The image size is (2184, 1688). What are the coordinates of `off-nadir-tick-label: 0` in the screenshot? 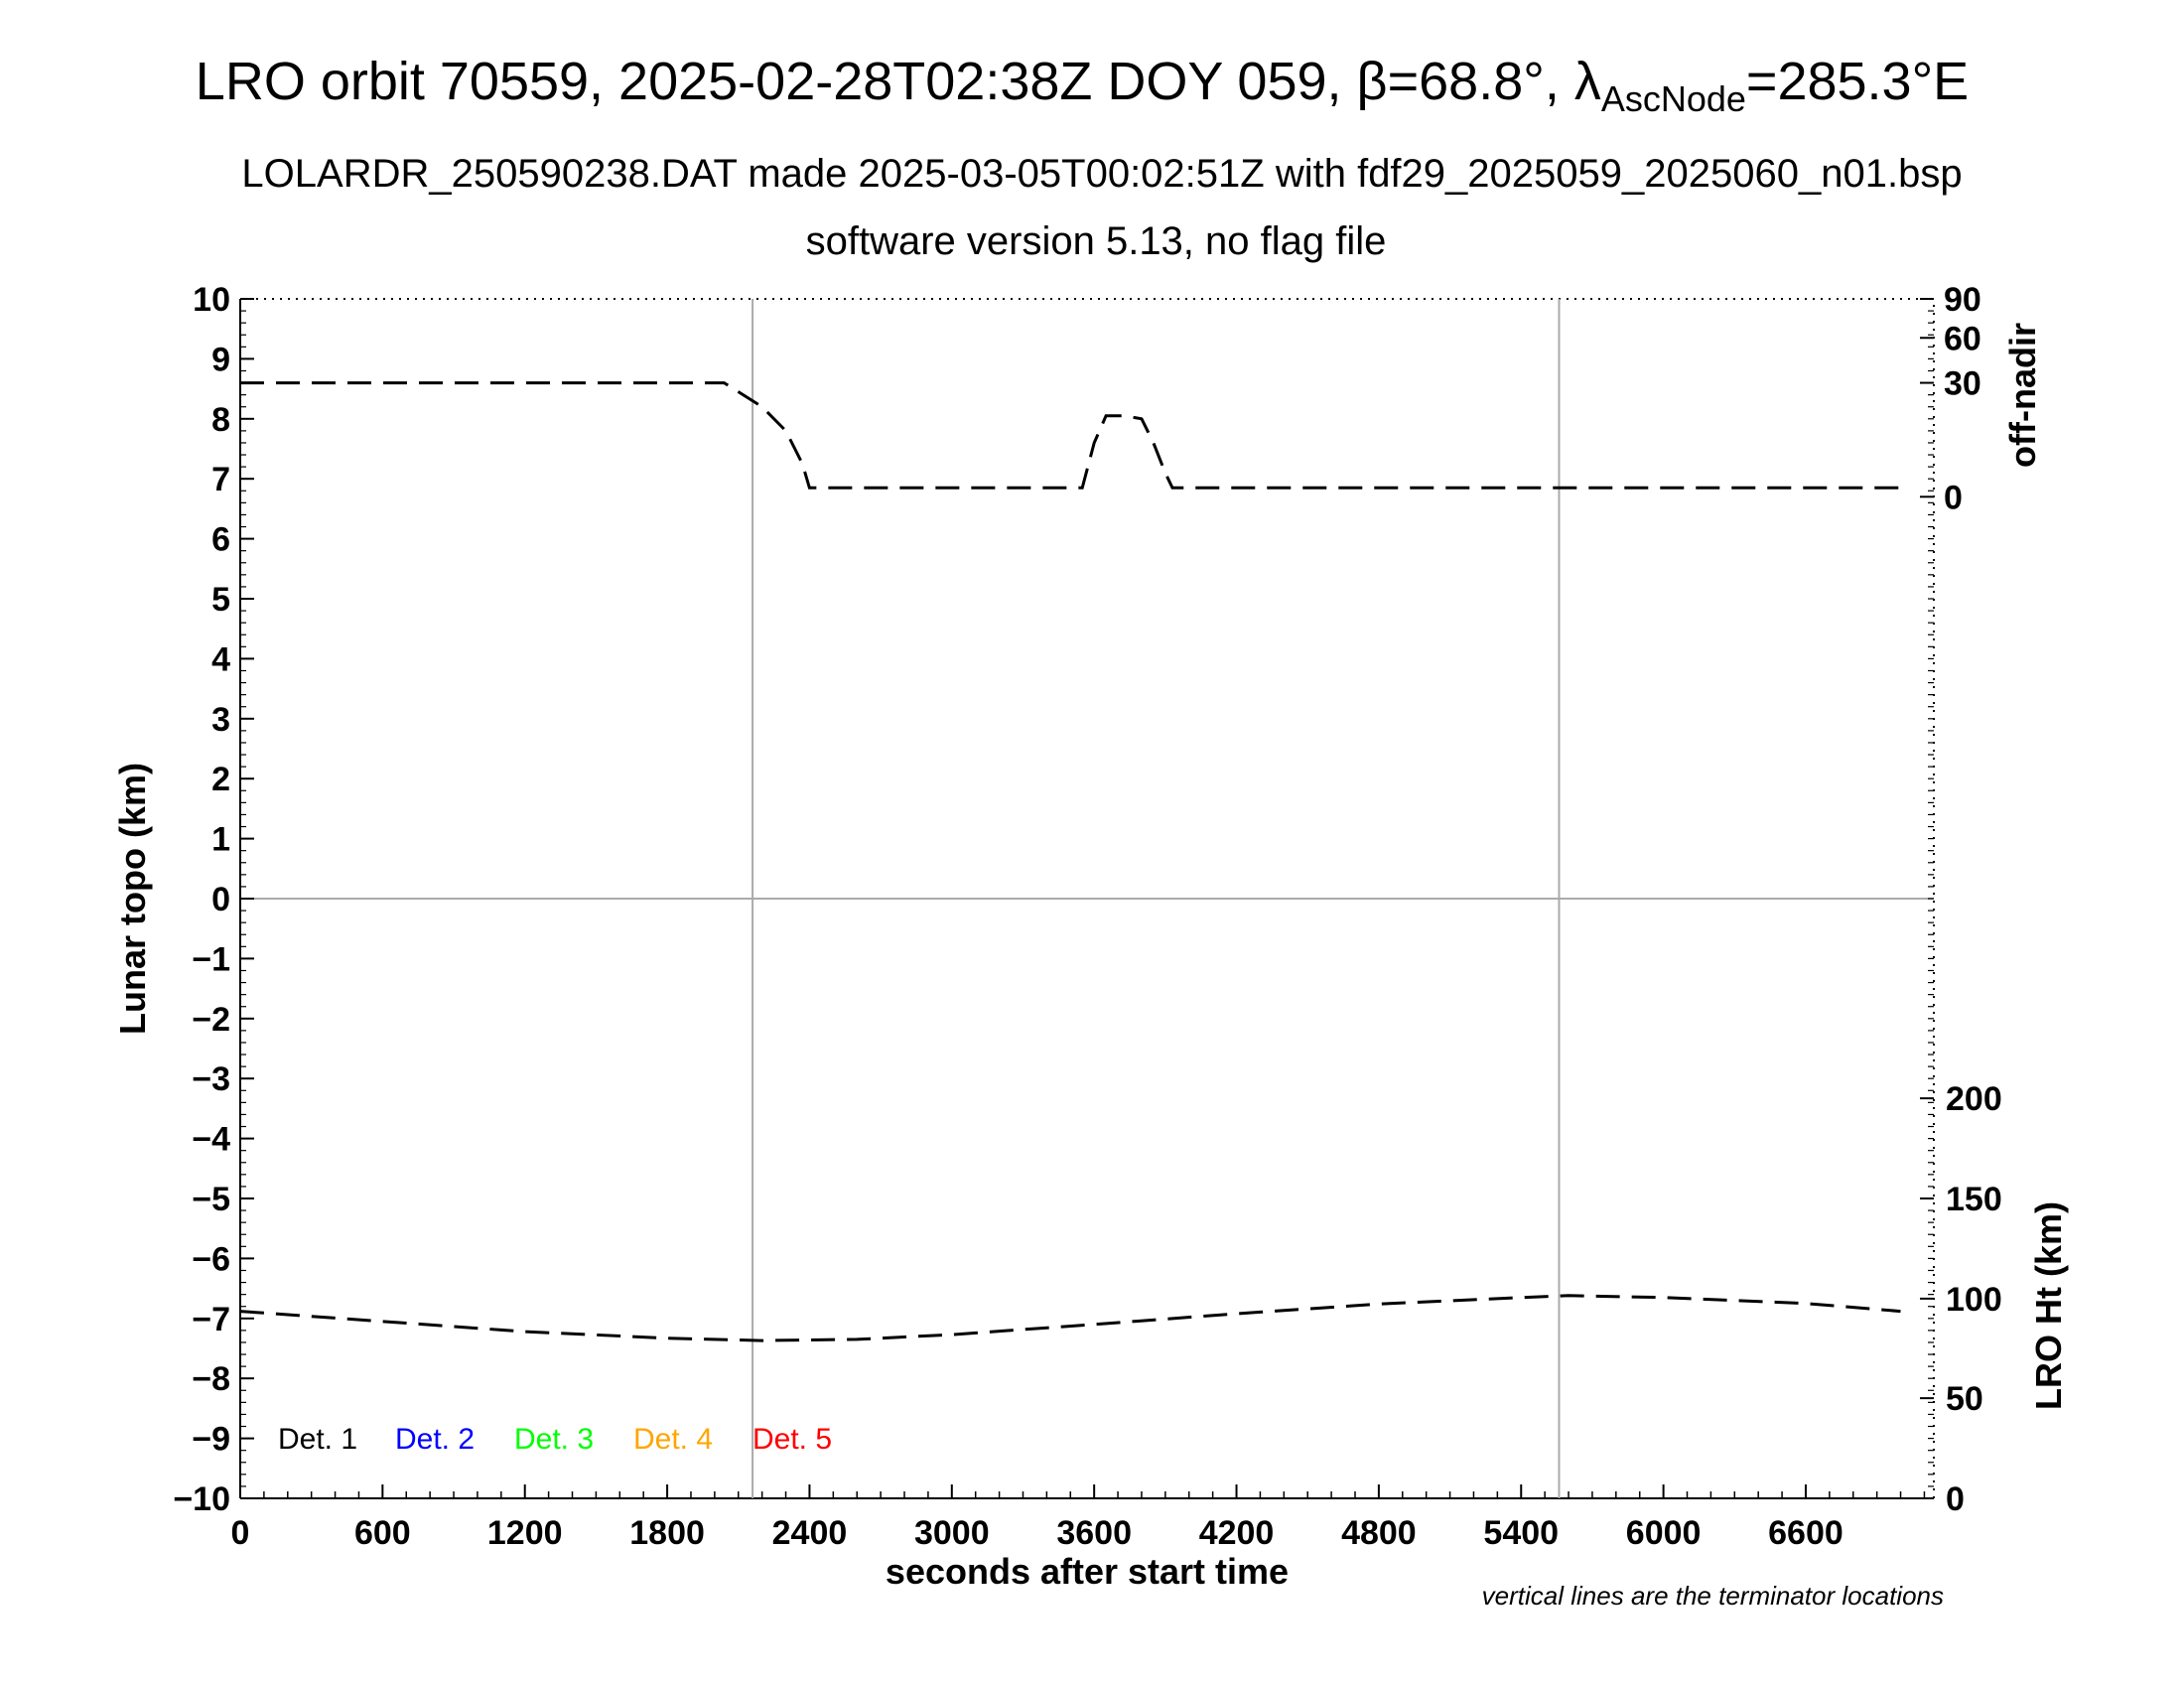 It's located at (1953, 497).